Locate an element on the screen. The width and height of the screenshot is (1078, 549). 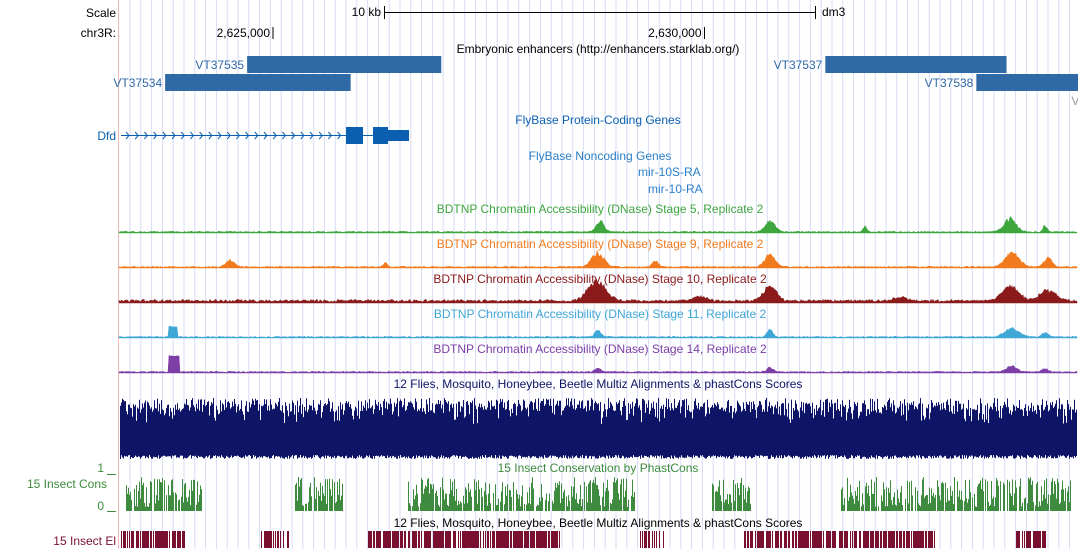
conserved-elements is located at coordinates (583, 539).